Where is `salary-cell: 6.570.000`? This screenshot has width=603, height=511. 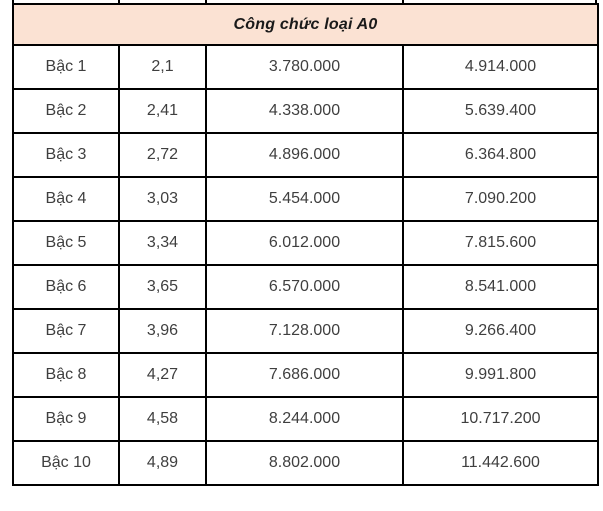 salary-cell: 6.570.000 is located at coordinates (304, 287).